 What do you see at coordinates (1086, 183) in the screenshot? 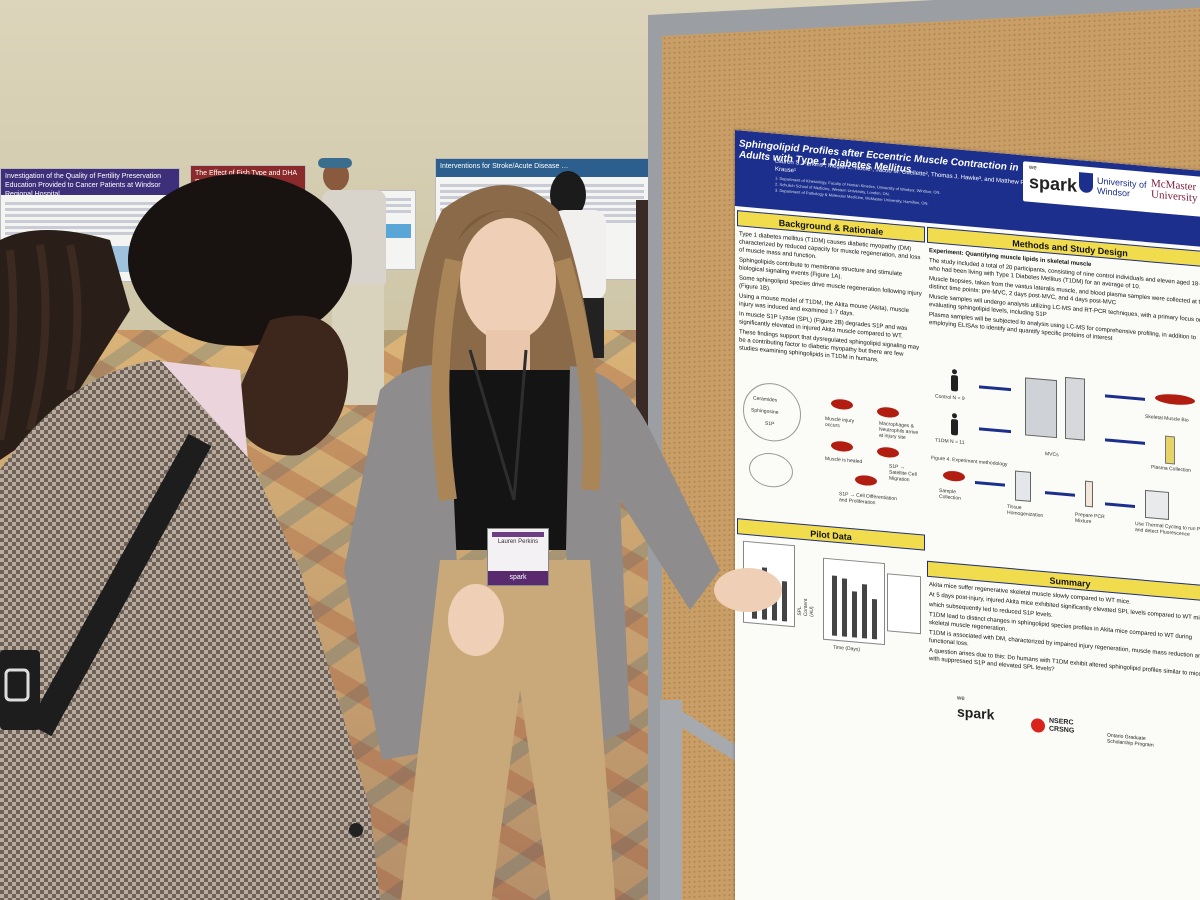
I see `windsor-shield-icon` at bounding box center [1086, 183].